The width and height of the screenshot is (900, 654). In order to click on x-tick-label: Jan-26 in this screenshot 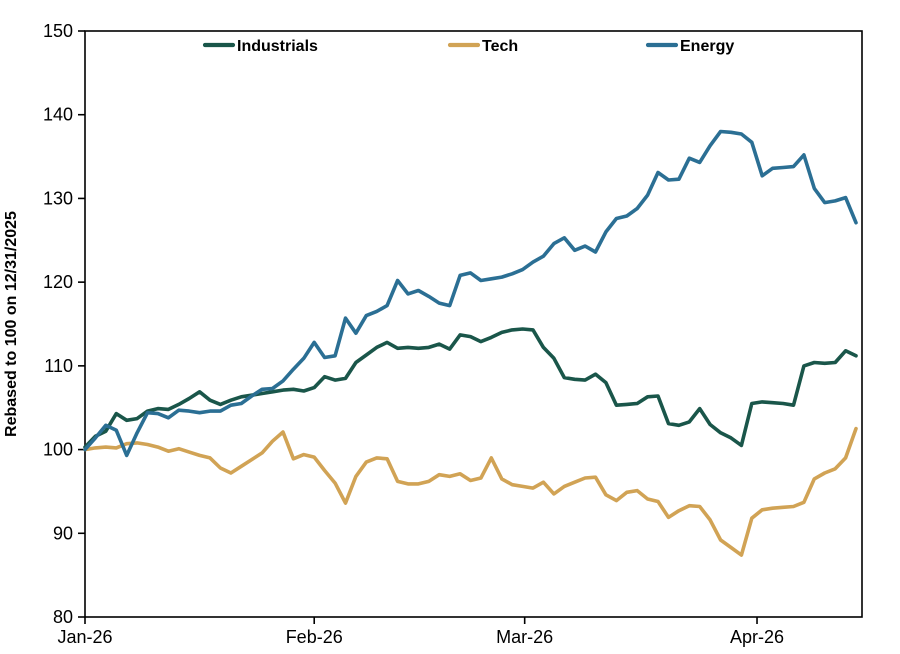, I will do `click(84, 637)`.